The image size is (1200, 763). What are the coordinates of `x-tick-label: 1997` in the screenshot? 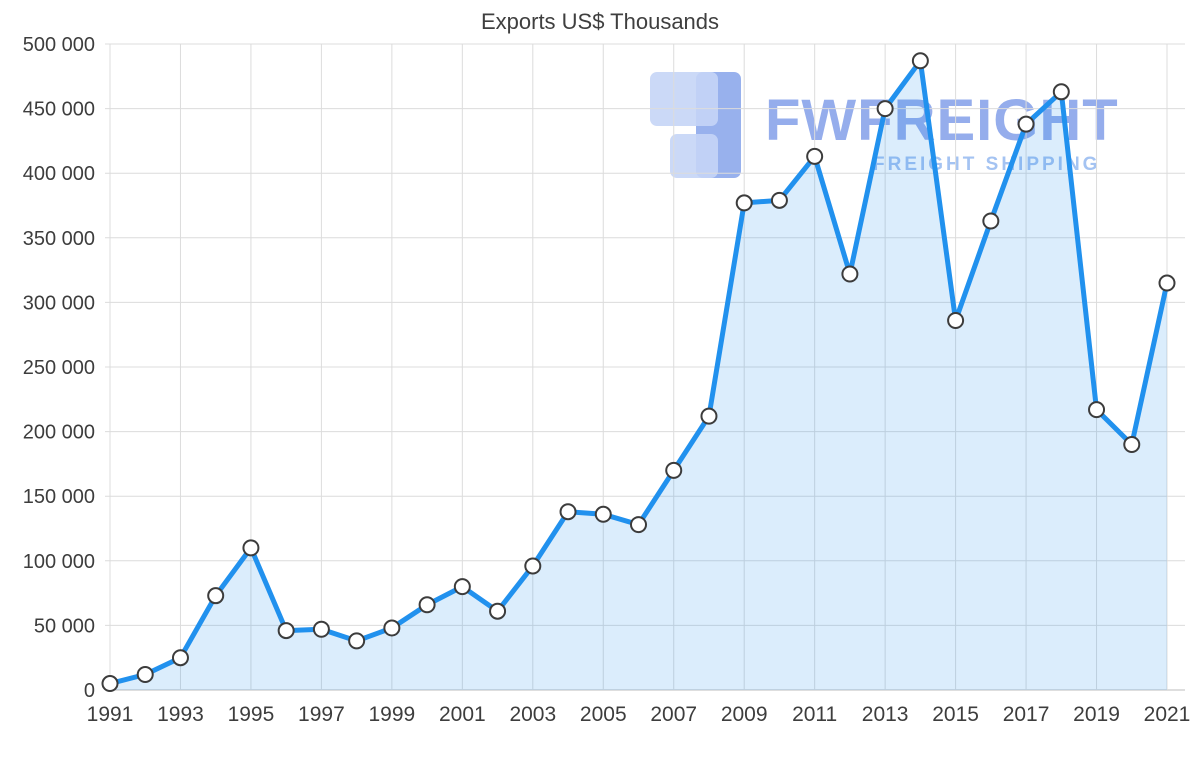 It's located at (321, 714).